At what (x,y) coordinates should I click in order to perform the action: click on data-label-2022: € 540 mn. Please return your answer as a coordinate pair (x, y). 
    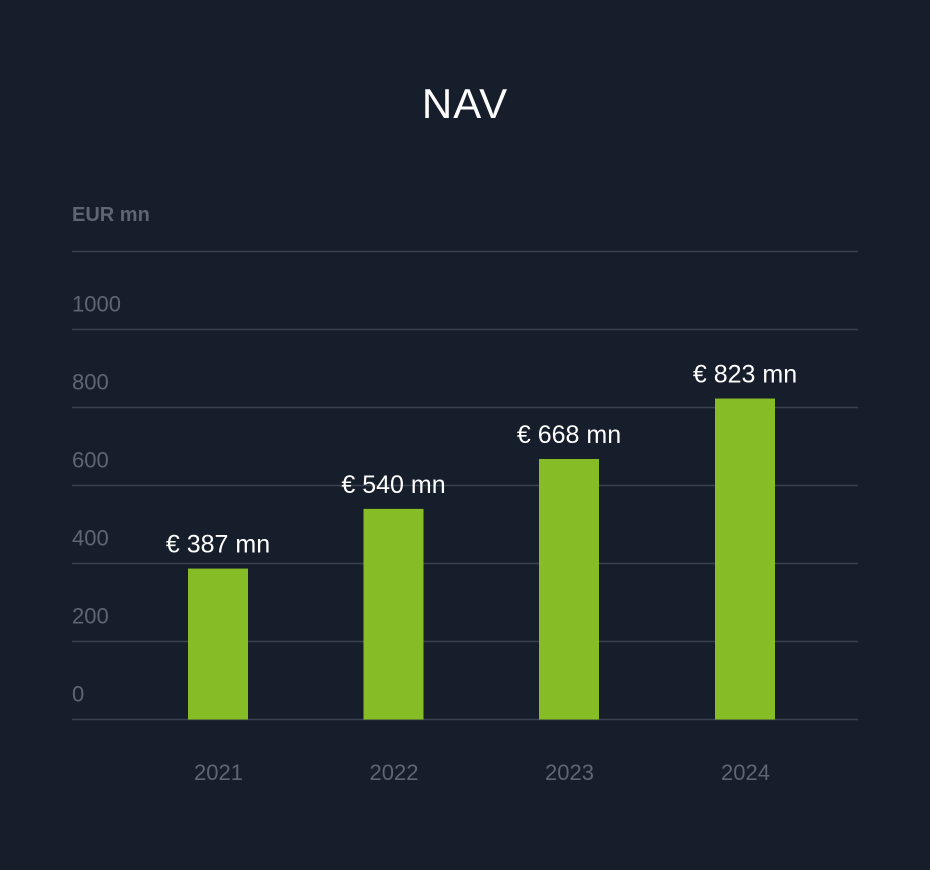
    Looking at the image, I should click on (393, 485).